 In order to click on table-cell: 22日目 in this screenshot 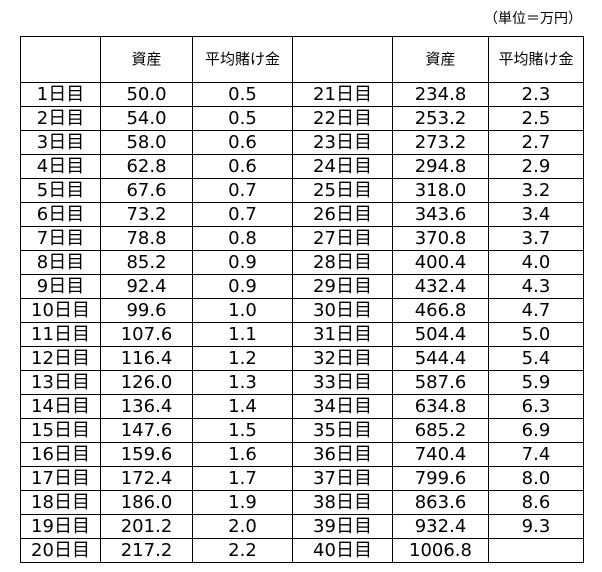, I will do `click(342, 118)`.